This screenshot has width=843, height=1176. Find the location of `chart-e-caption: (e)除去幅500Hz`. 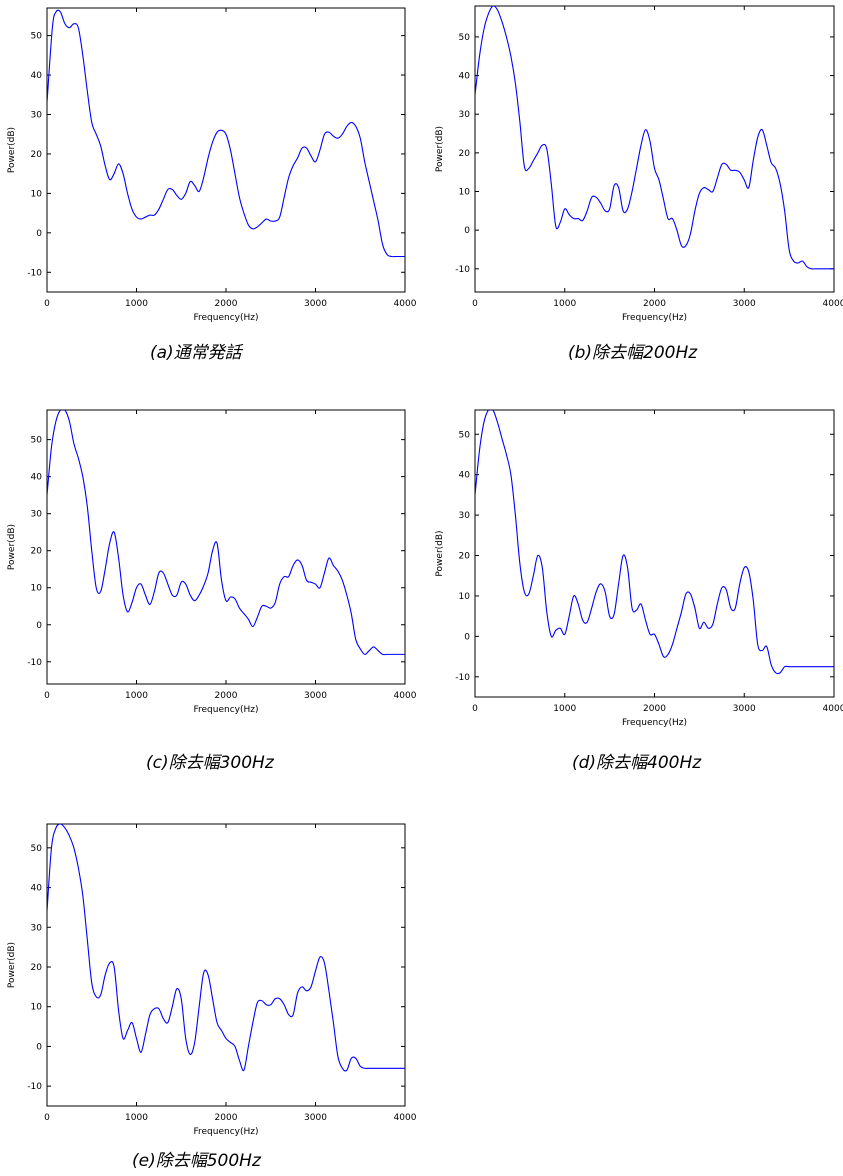

chart-e-caption: (e)除去幅500Hz is located at coordinates (196, 1161).